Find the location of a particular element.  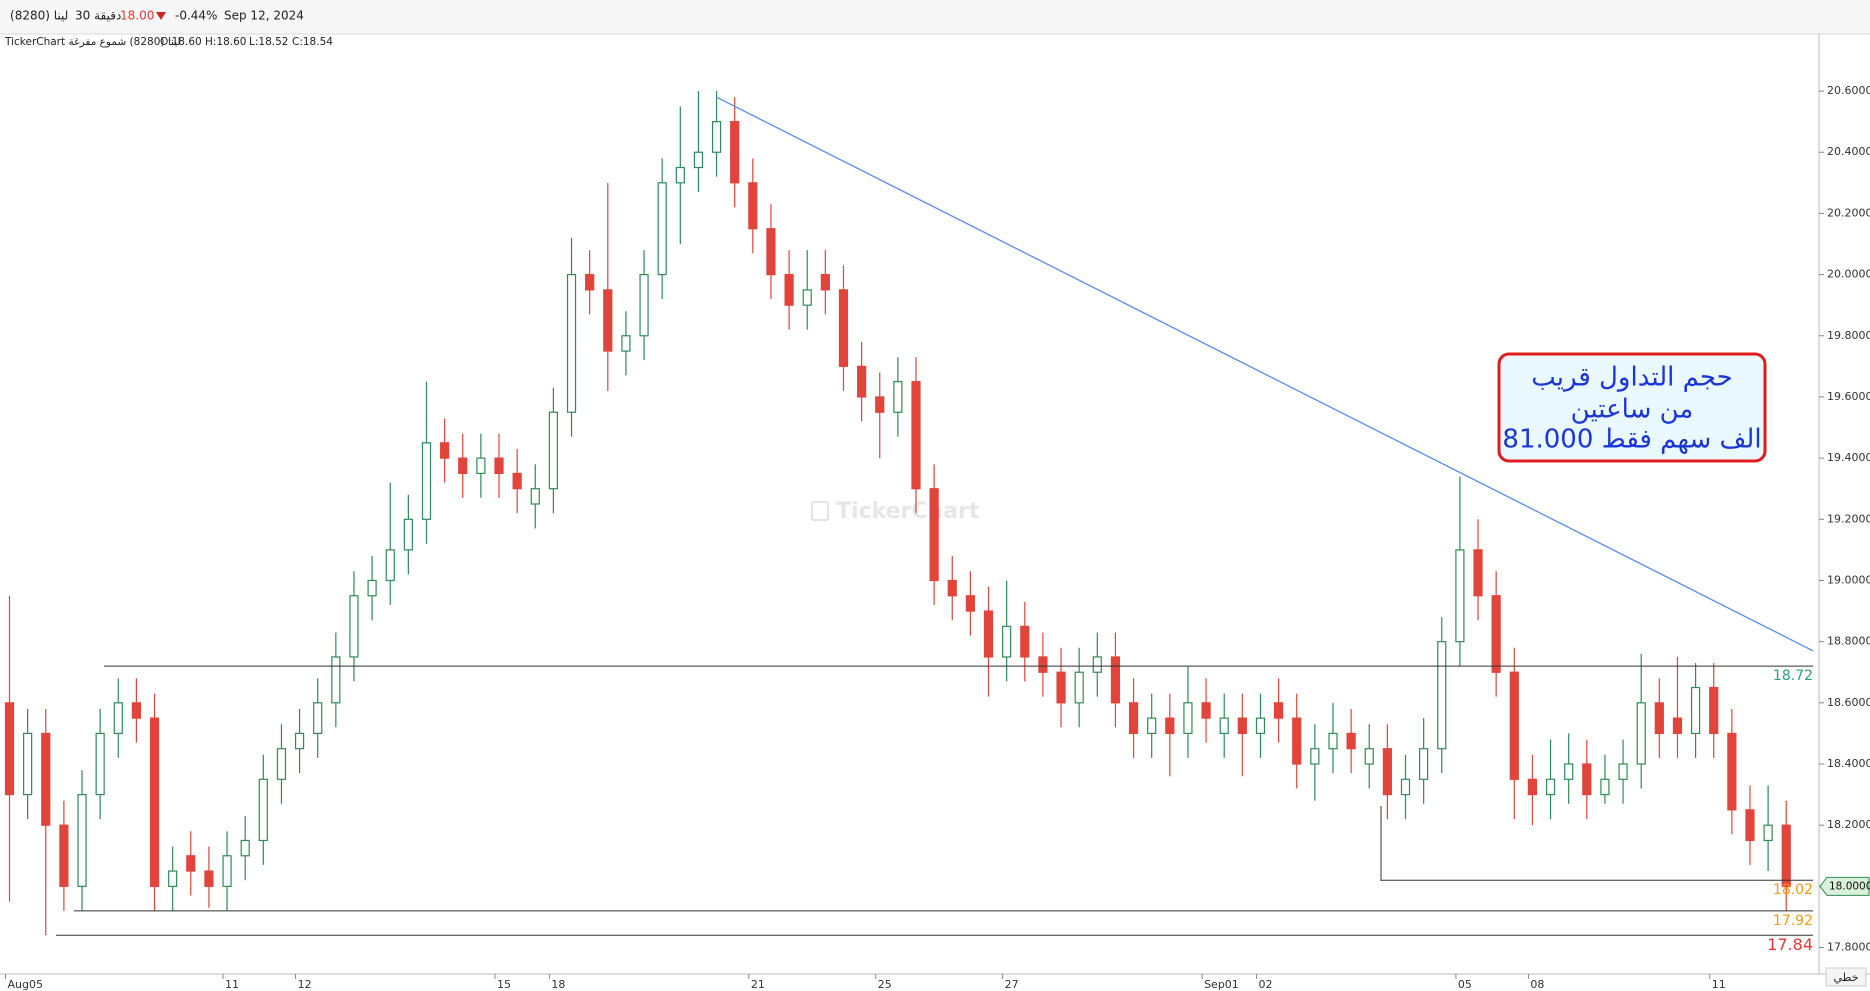

interval: 30 دقيقة is located at coordinates (98, 16).